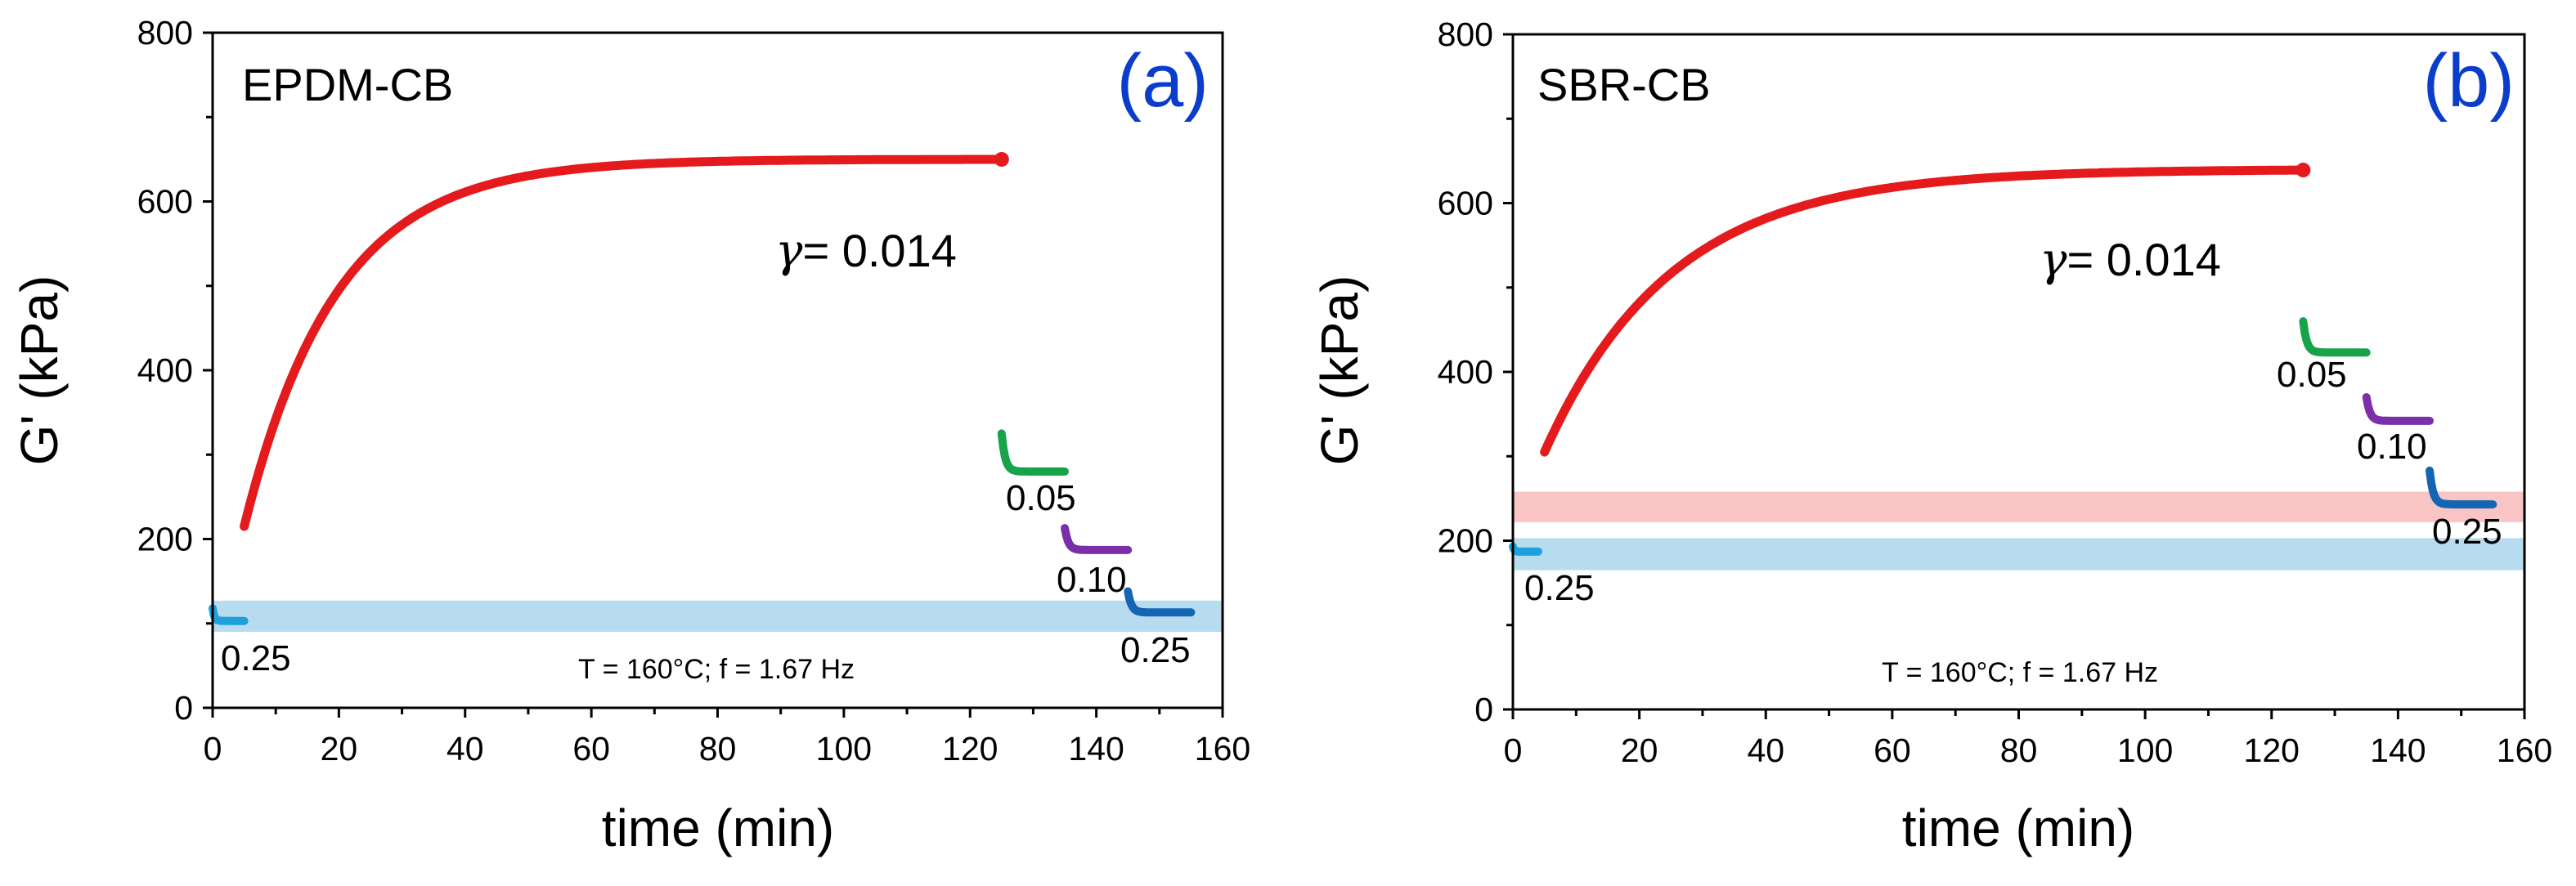 Image resolution: width=2576 pixels, height=886 pixels. I want to click on segment-labels-a: 0.25 0.05 0.10 0.25, so click(706, 578).